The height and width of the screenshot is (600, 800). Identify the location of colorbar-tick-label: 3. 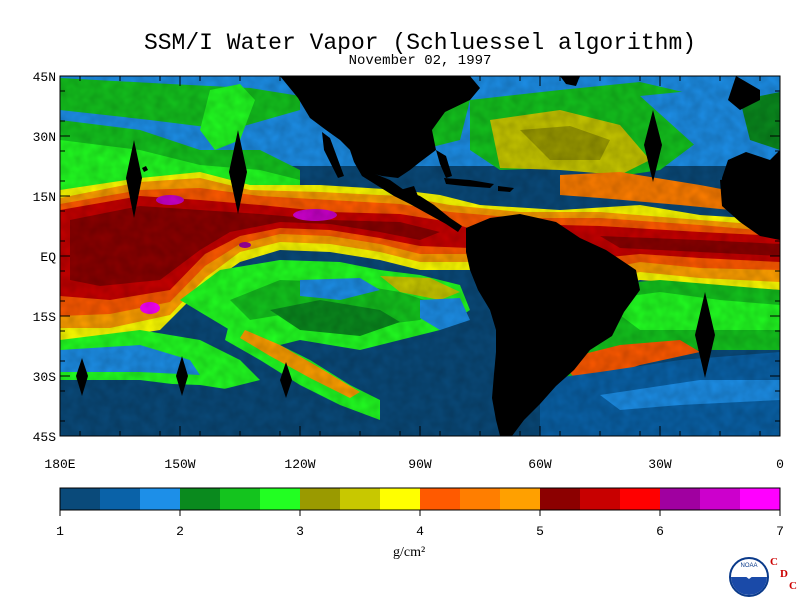
(300, 531).